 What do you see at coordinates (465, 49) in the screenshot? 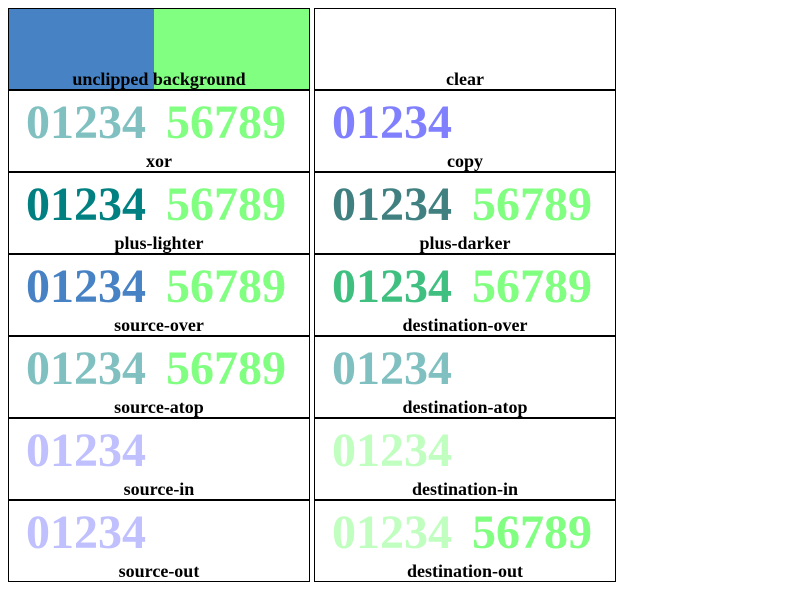
I see `cell-clear: clear` at bounding box center [465, 49].